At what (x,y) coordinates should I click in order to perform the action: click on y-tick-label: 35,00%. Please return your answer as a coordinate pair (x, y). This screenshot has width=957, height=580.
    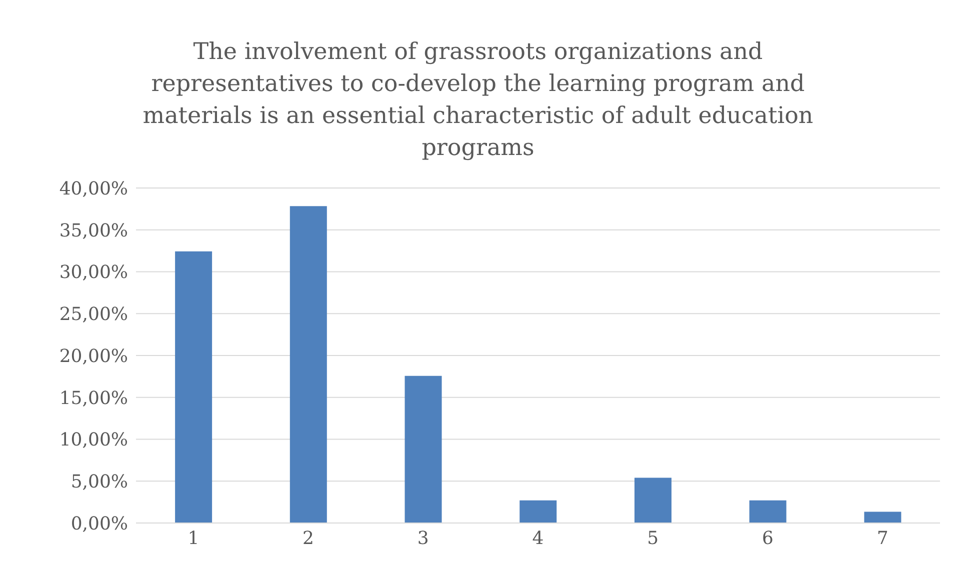
    Looking at the image, I should click on (93, 231).